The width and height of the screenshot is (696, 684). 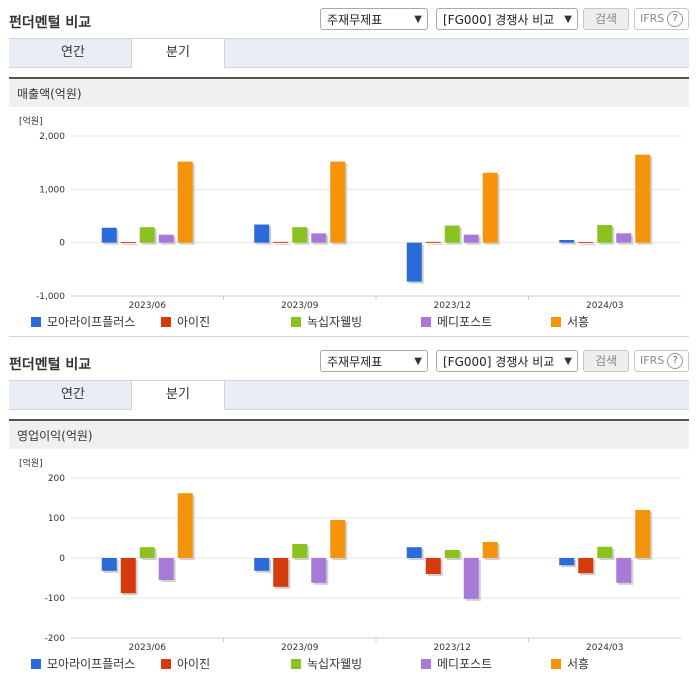 What do you see at coordinates (465, 322) in the screenshot?
I see `legend-label: 메디포스트` at bounding box center [465, 322].